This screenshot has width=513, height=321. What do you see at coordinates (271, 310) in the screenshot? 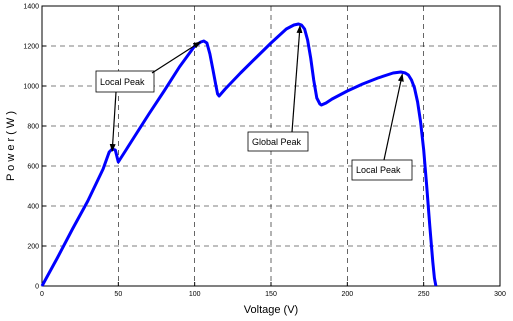
I see `x-axis-label: Voltage (V)` at bounding box center [271, 310].